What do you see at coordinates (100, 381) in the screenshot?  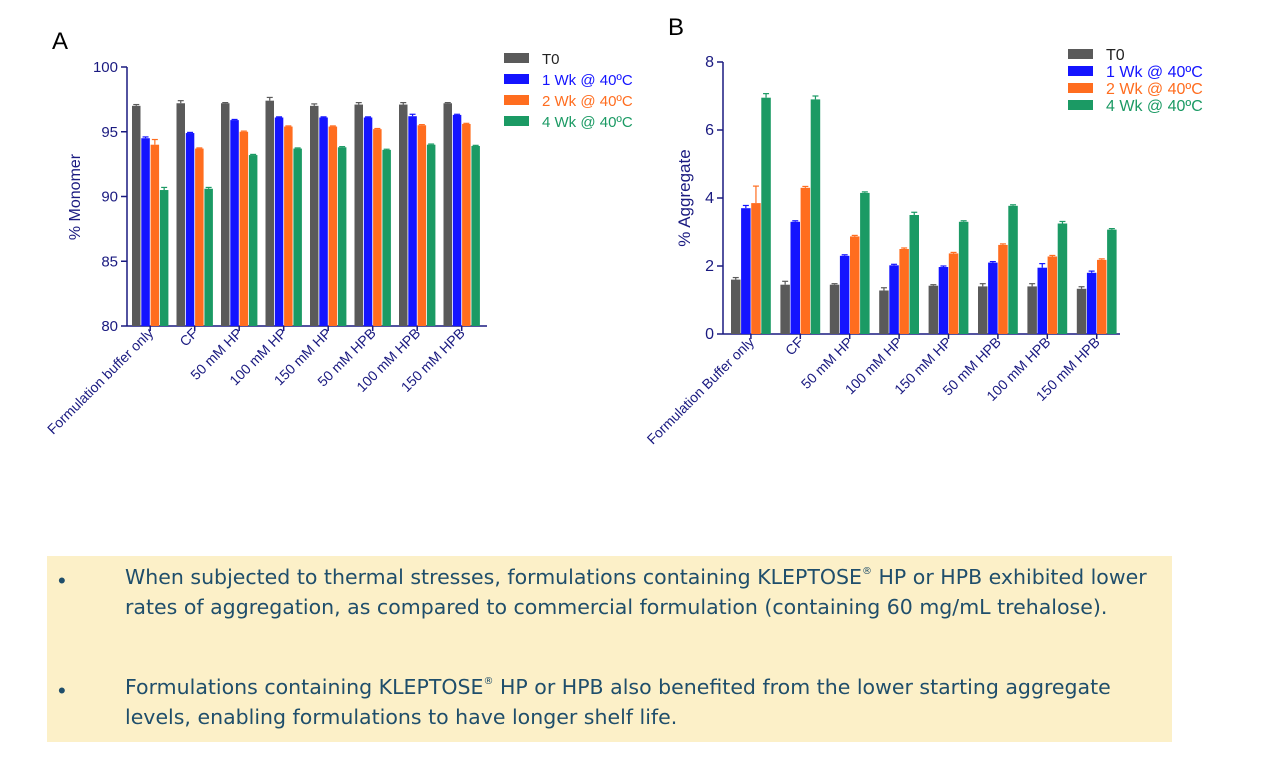 I see `x-tick-label: Formulation buffer only` at bounding box center [100, 381].